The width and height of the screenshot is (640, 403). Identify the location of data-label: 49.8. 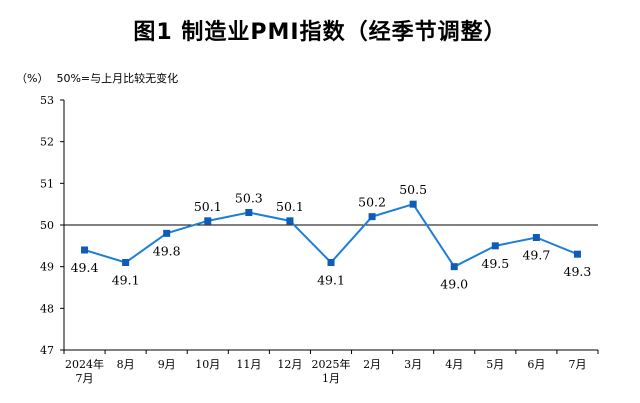
(167, 250).